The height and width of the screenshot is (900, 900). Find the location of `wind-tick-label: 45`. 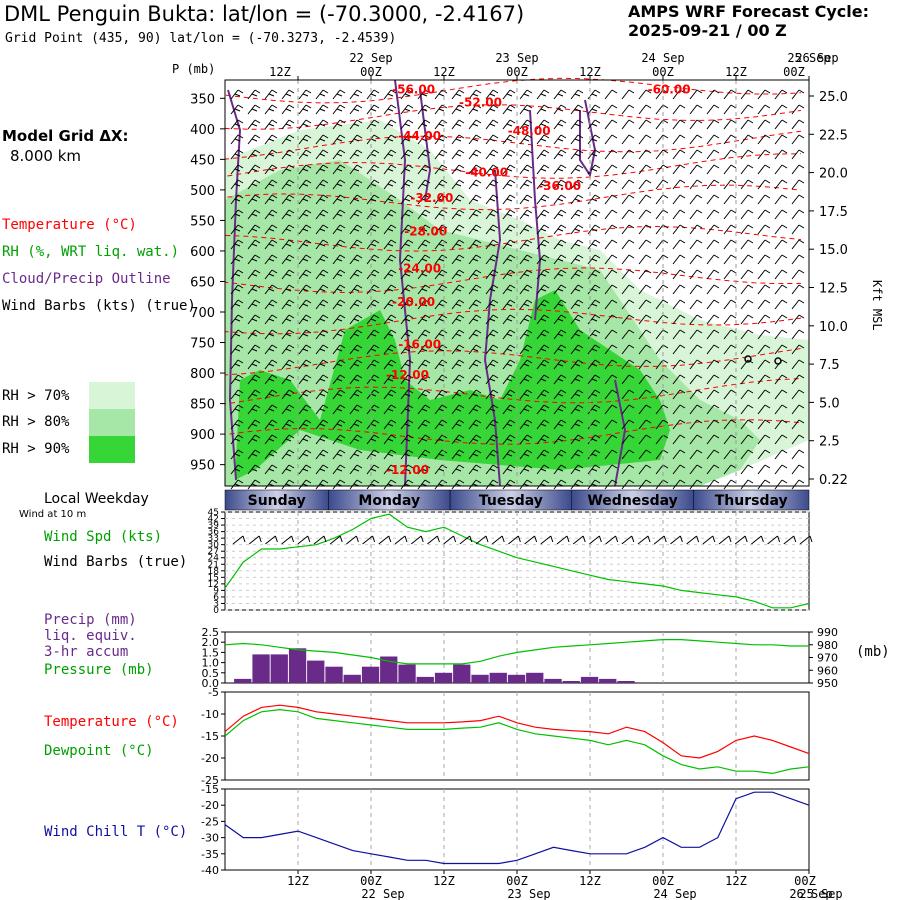

wind-tick-label: 45 is located at coordinates (213, 513).